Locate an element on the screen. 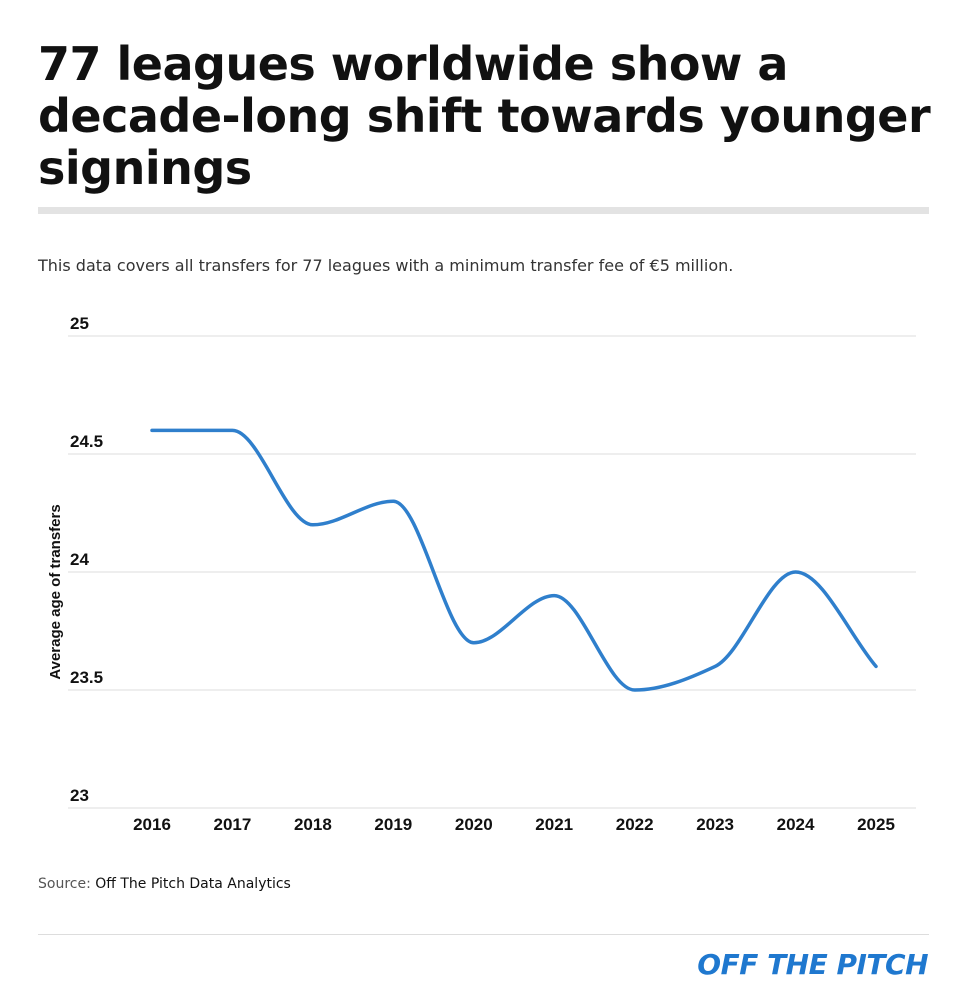 The height and width of the screenshot is (1000, 968). x-tick-label: 2020 is located at coordinates (474, 824).